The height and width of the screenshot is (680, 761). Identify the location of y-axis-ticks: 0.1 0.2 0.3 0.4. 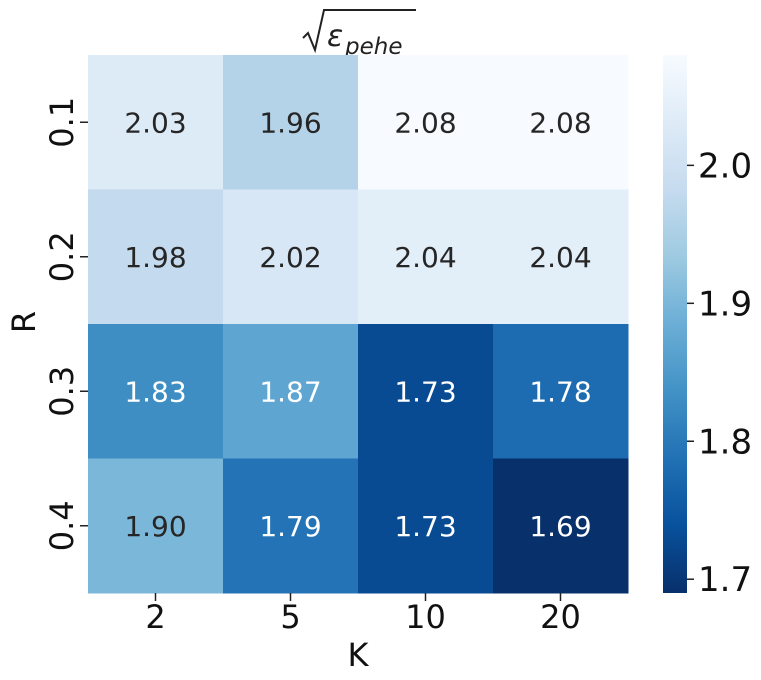
(65, 324).